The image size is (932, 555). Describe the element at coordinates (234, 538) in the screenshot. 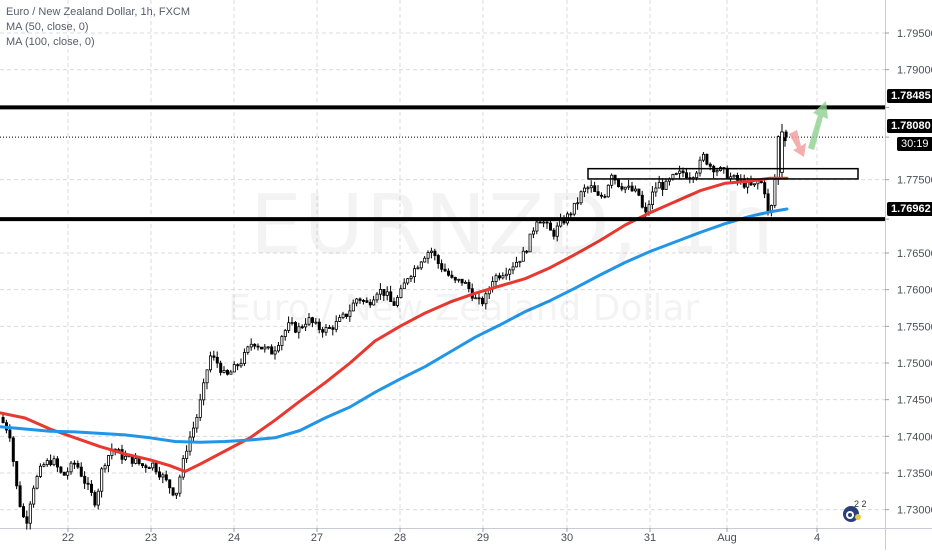

I see `x-tick-label: 24` at that location.